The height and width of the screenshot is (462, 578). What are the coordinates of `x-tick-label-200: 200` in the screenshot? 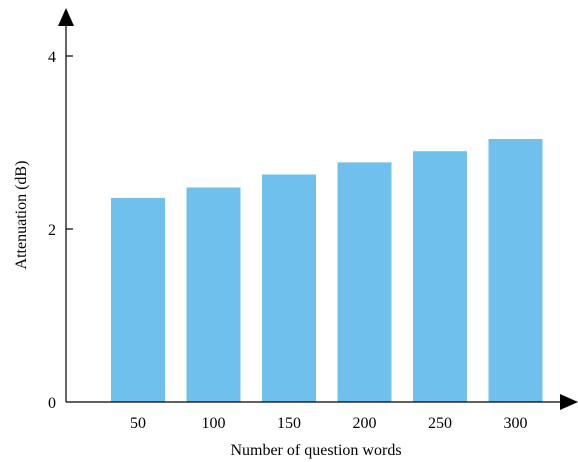 It's located at (365, 423).